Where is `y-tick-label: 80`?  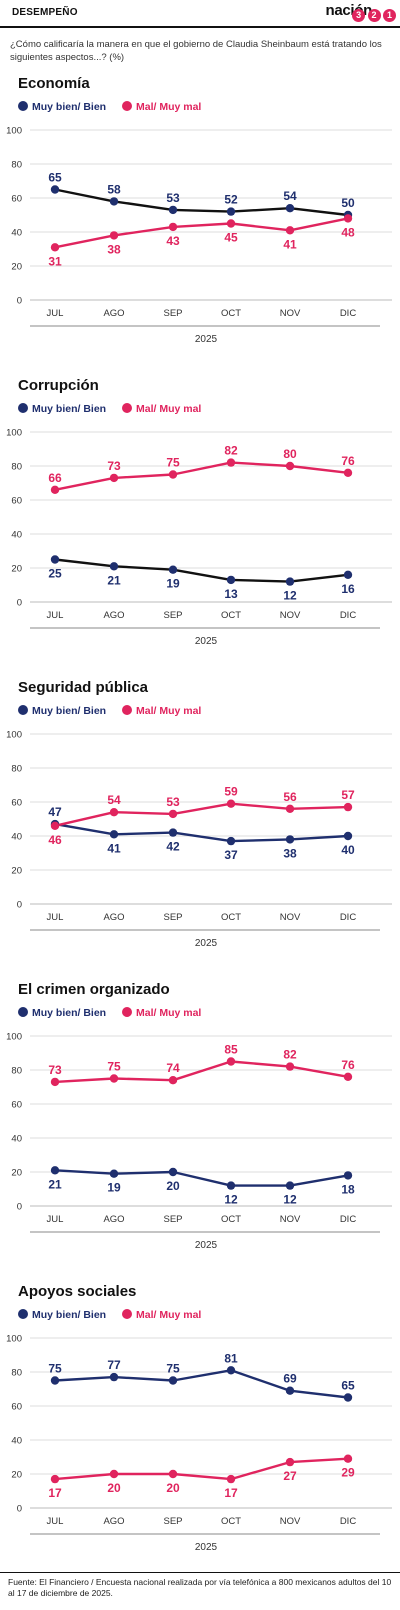
y-tick-label: 80 is located at coordinates (16, 165).